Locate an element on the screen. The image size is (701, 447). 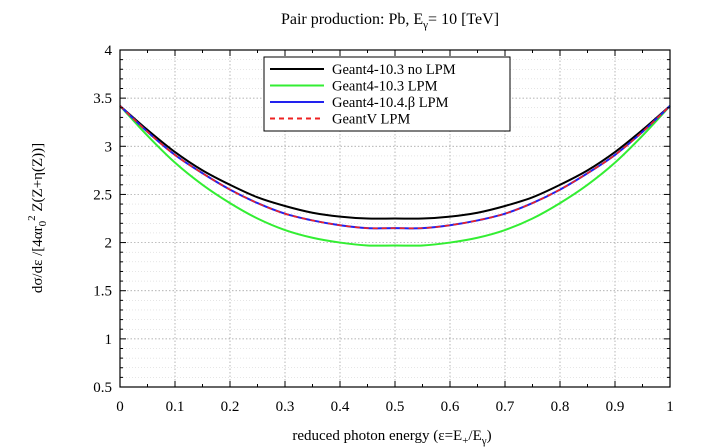
y-tick-label: 1.5 is located at coordinates (102, 292).